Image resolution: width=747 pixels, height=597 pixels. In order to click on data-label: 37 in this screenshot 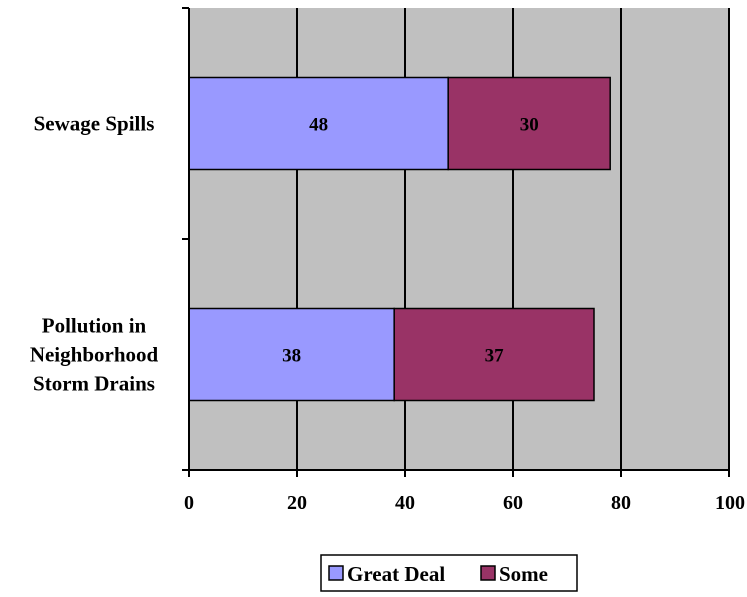, I will do `click(495, 356)`.